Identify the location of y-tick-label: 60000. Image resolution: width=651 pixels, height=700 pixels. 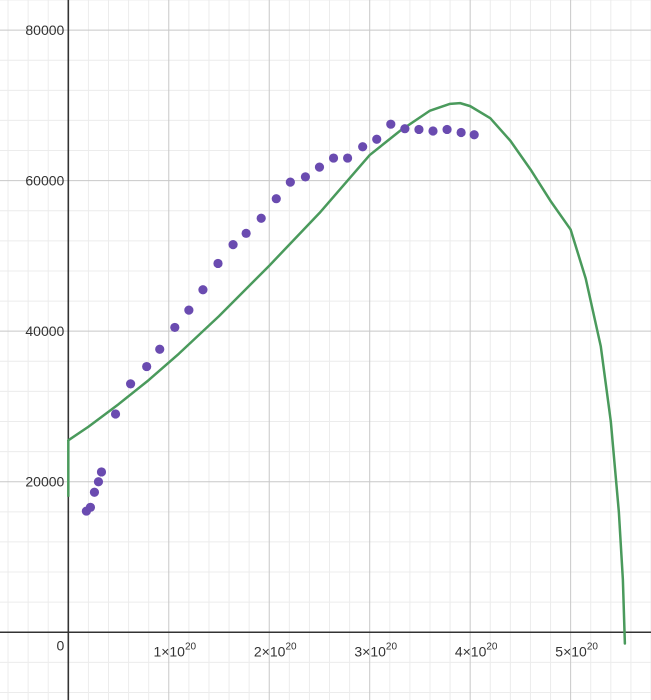
(44, 181).